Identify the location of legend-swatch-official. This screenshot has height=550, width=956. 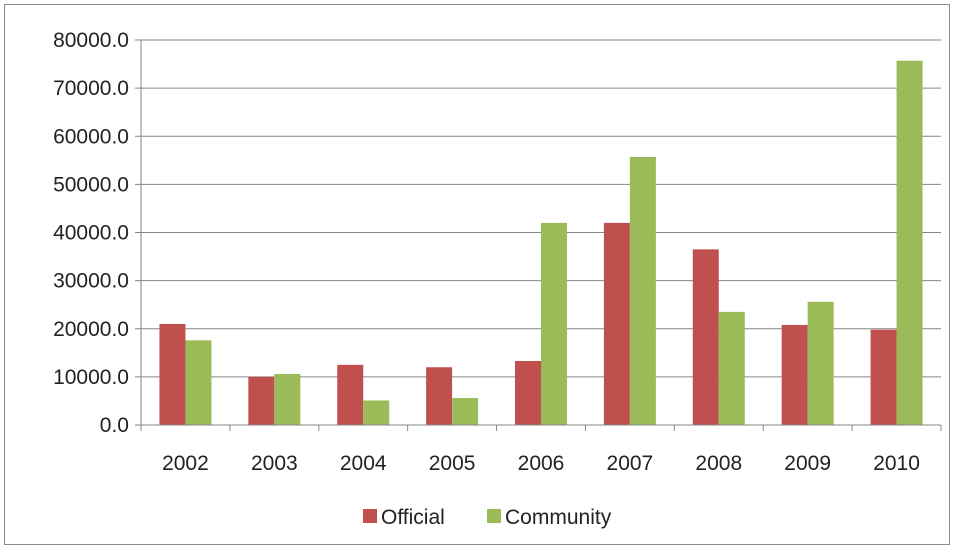
(370, 516).